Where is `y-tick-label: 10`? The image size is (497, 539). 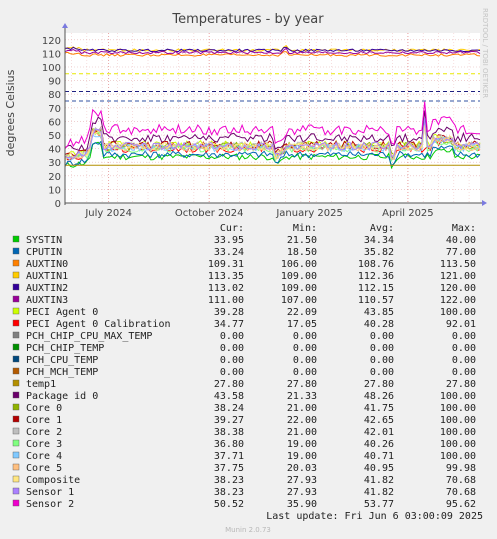
y-tick-label: 10 is located at coordinates (54, 190).